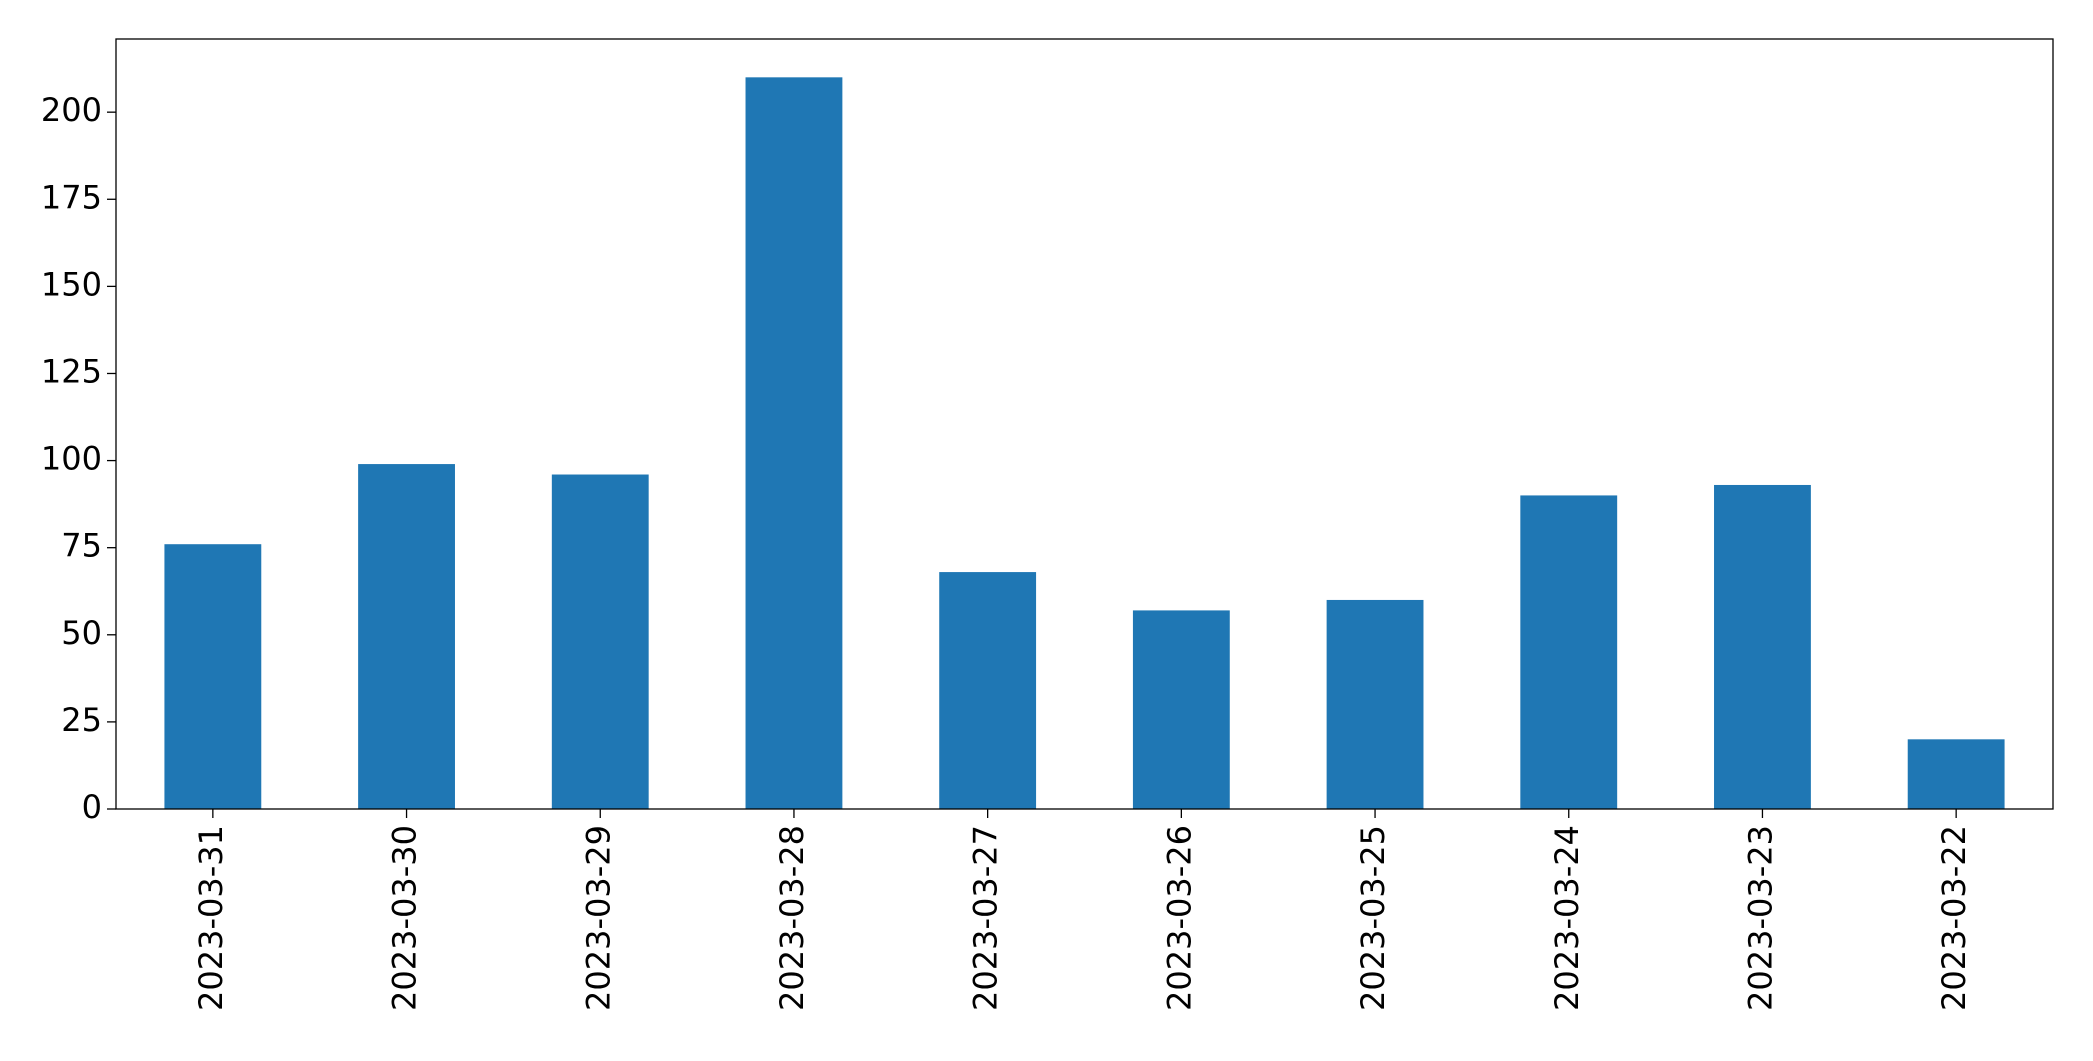  Describe the element at coordinates (71, 459) in the screenshot. I see `y-tick-label: 100` at that location.